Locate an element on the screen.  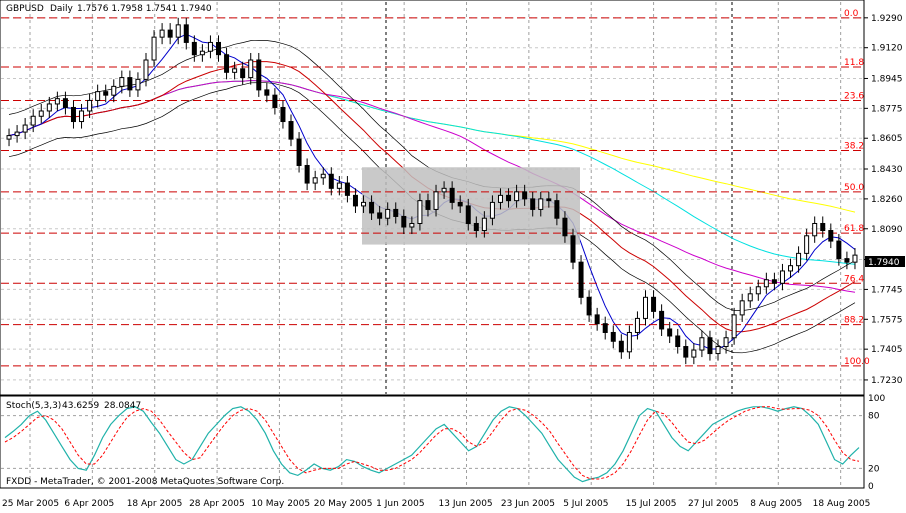
time-tick-label: 23 Jun 2005 is located at coordinates (528, 504).